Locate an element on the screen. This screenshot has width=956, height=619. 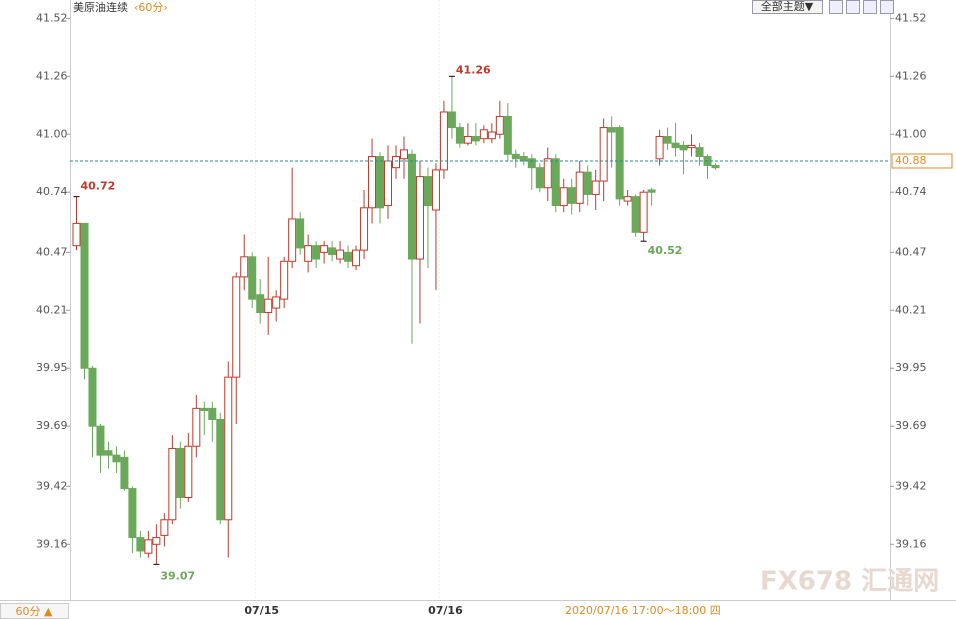
y-tick-label: 40.21 is located at coordinates (52, 309).